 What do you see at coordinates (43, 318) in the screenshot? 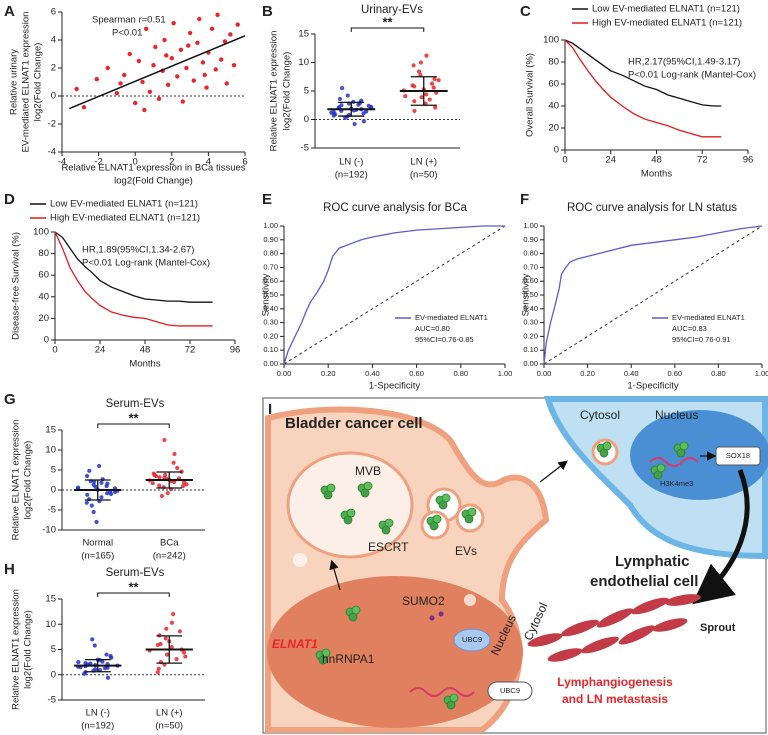
I see `y-tick-label: 20` at bounding box center [43, 318].